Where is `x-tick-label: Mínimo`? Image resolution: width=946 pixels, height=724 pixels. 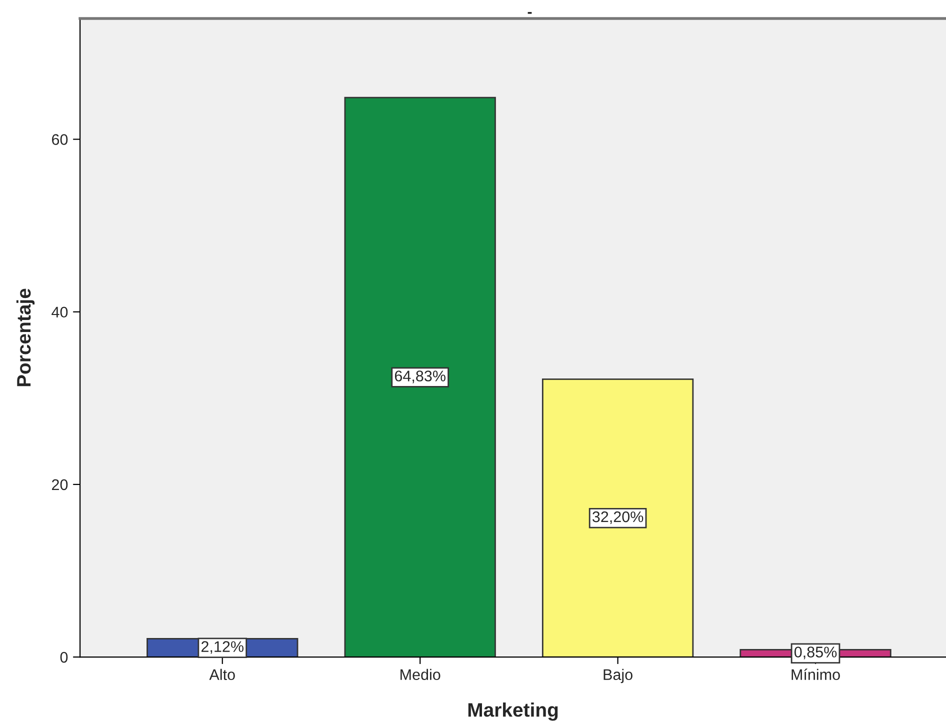
x-tick-label: Mínimo is located at coordinates (816, 674).